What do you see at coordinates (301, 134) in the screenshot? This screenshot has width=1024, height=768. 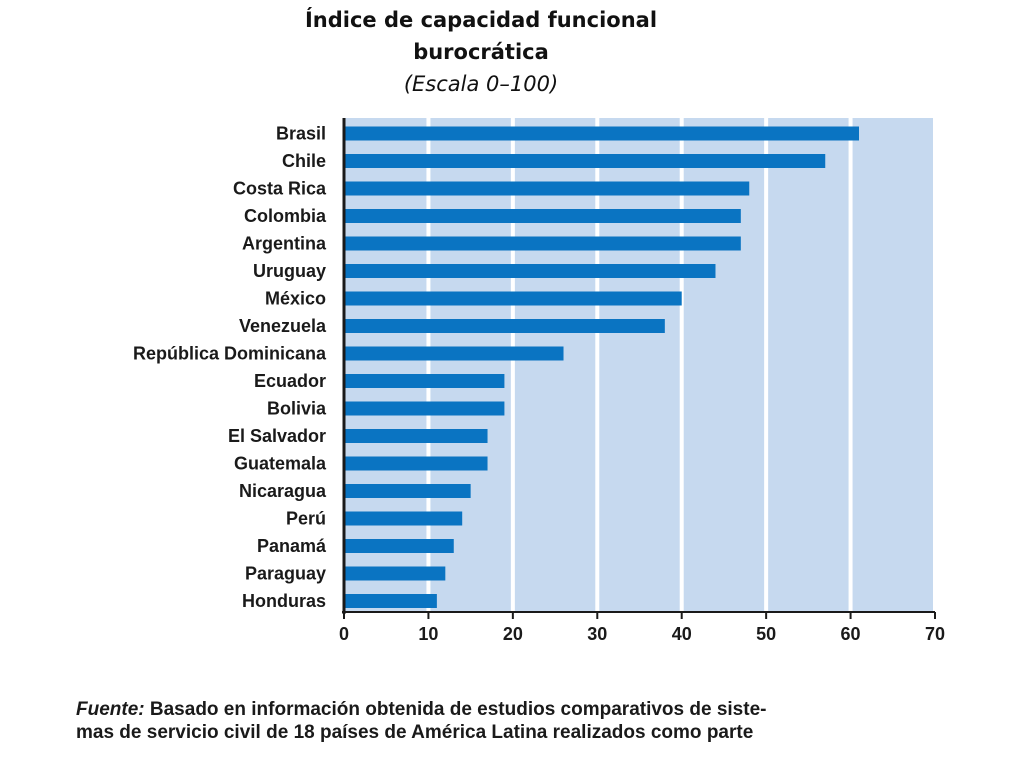 I see `category-label: Brasil` at bounding box center [301, 134].